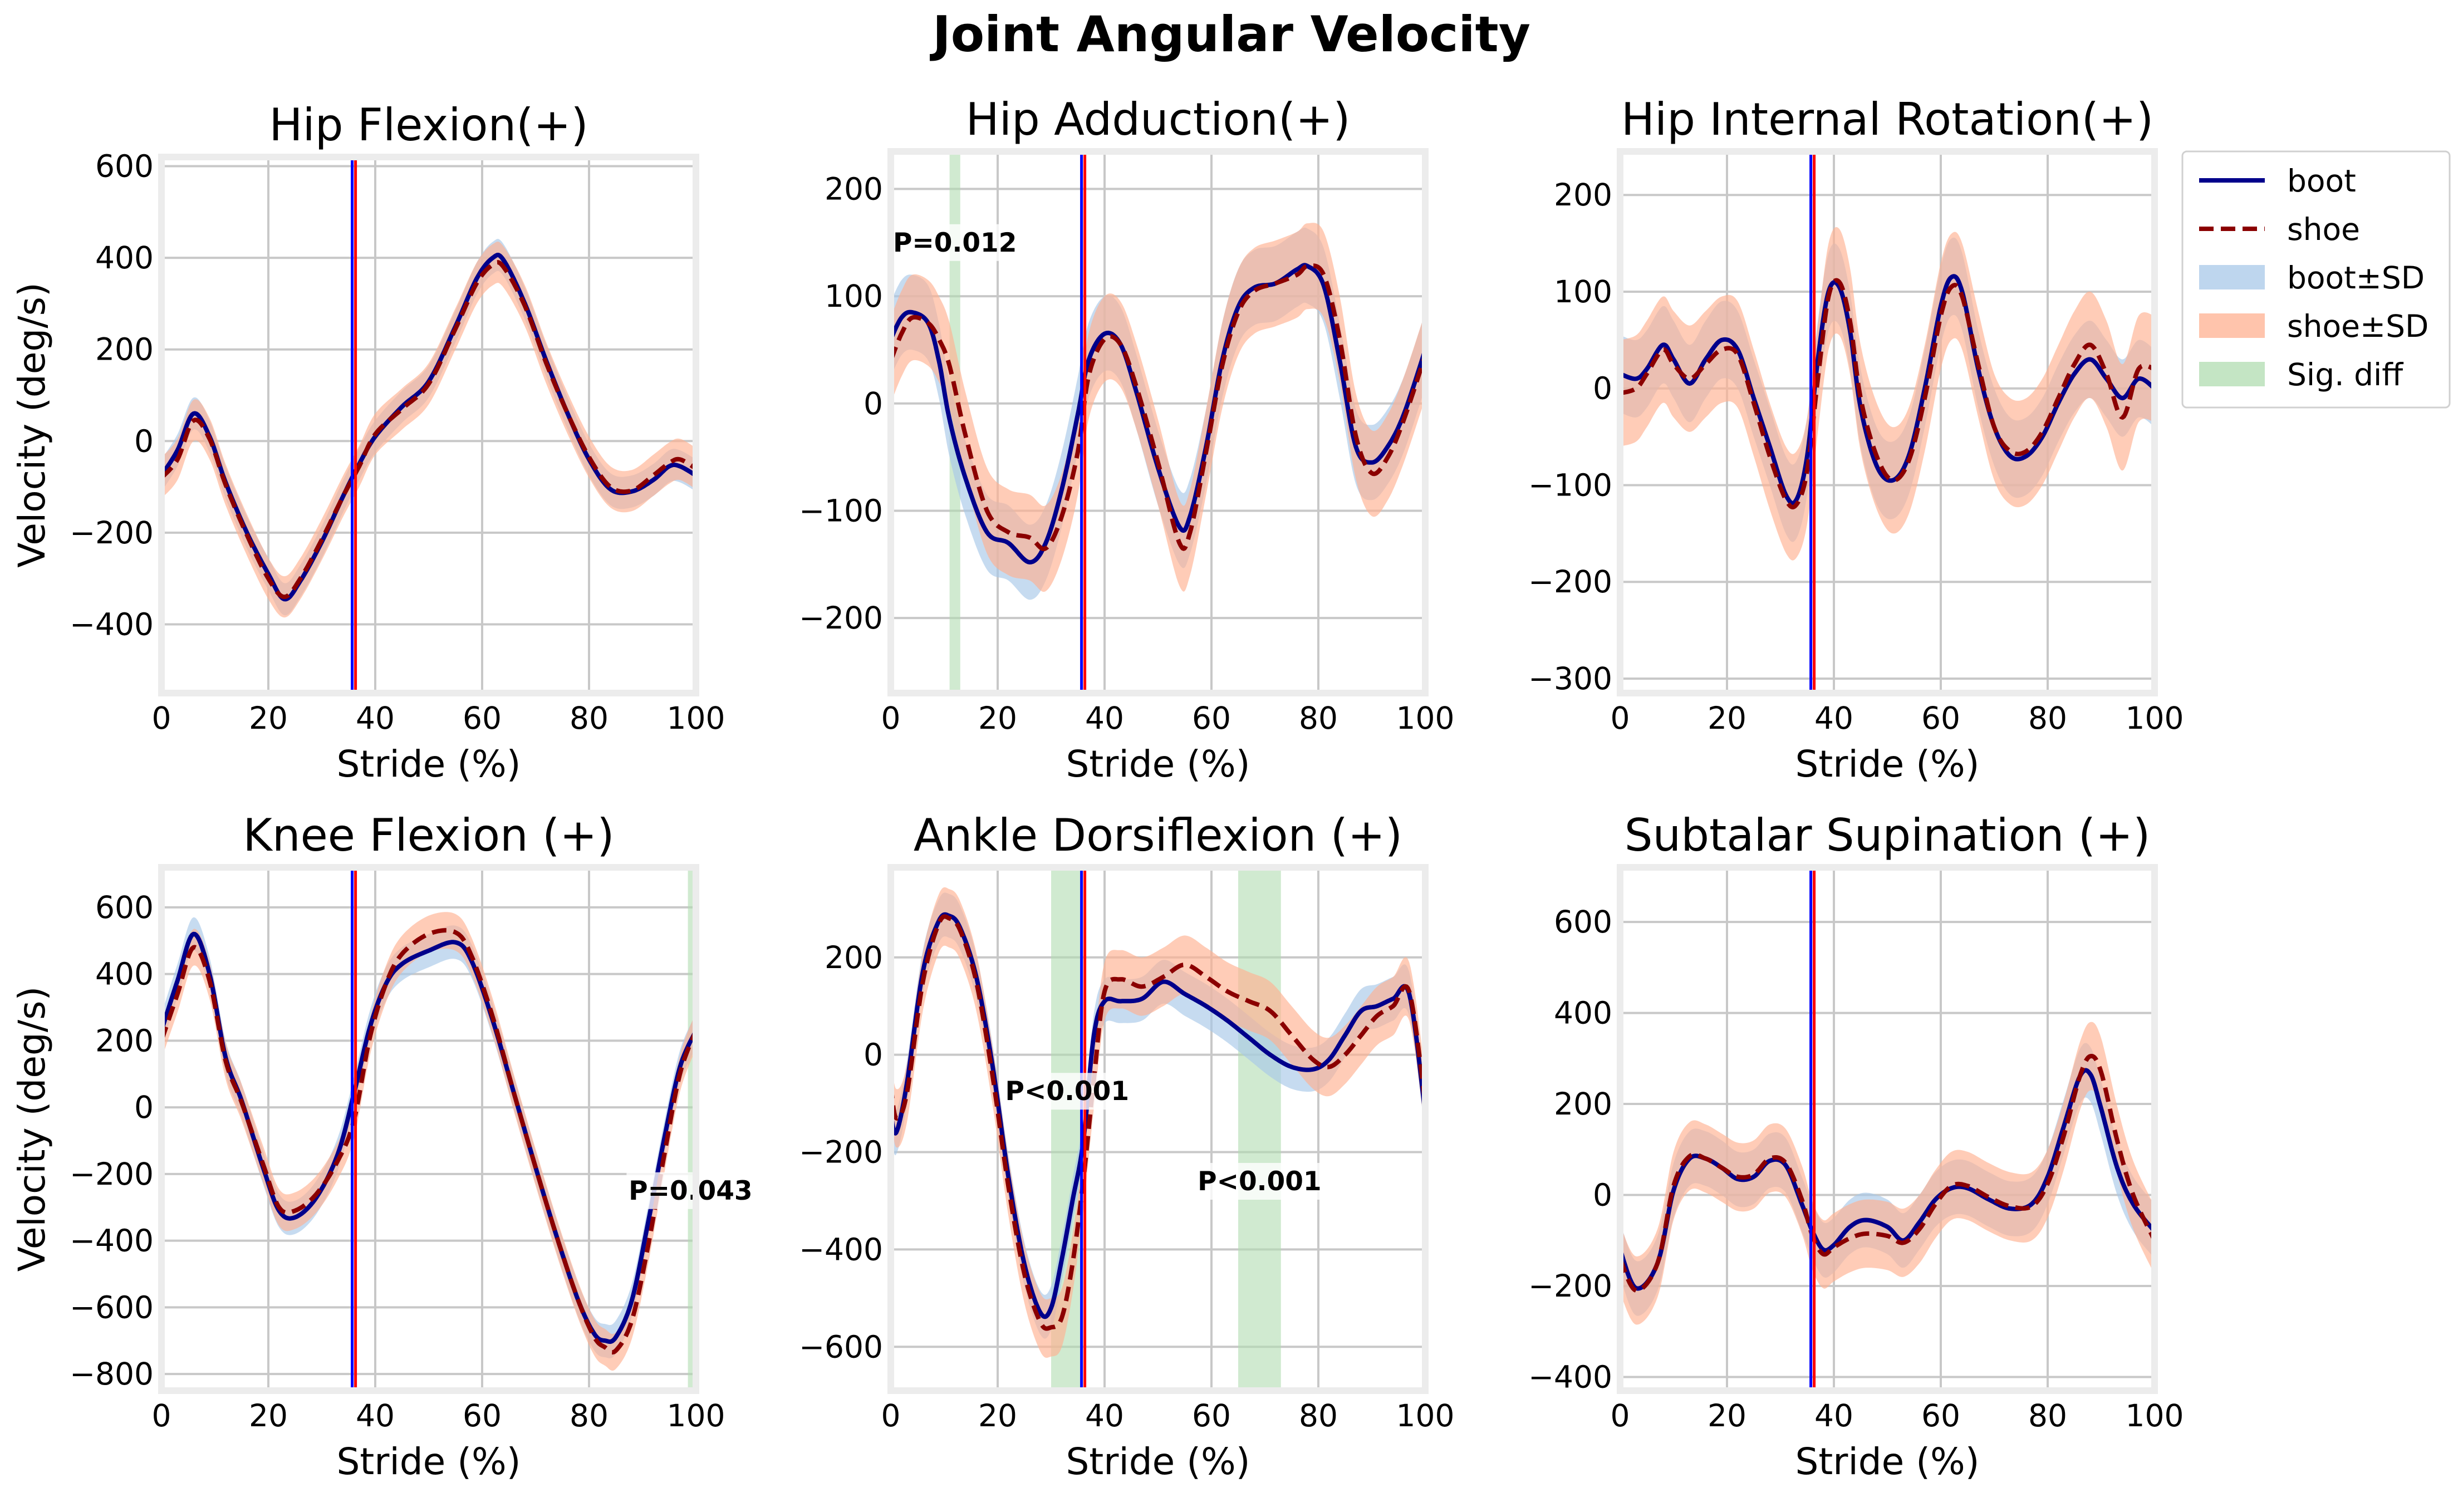  Describe the element at coordinates (2345, 374) in the screenshot. I see `legend-label-sig-diff: Sig. diff` at that location.